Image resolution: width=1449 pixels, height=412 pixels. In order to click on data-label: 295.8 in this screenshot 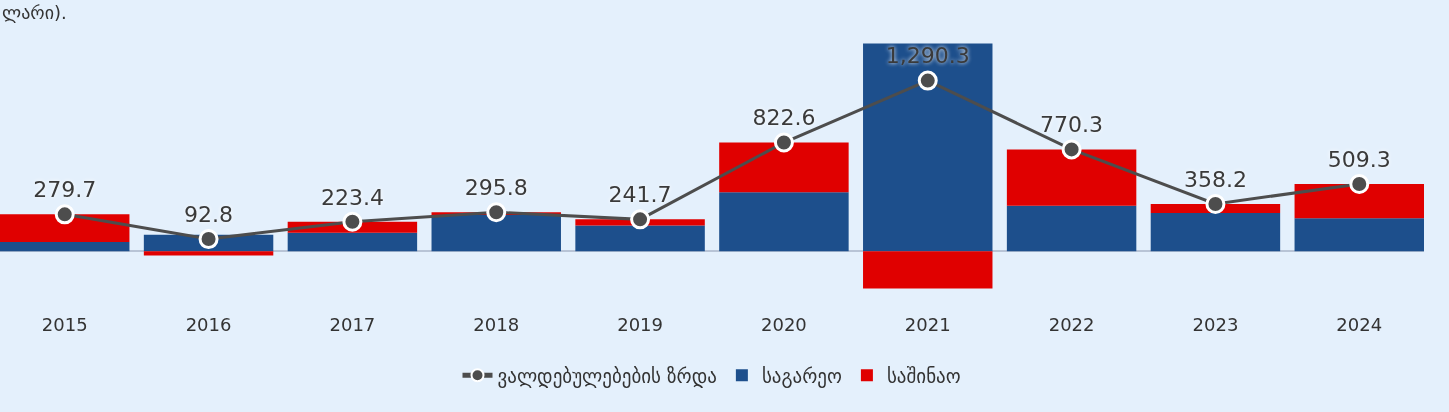, I will do `click(496, 188)`.